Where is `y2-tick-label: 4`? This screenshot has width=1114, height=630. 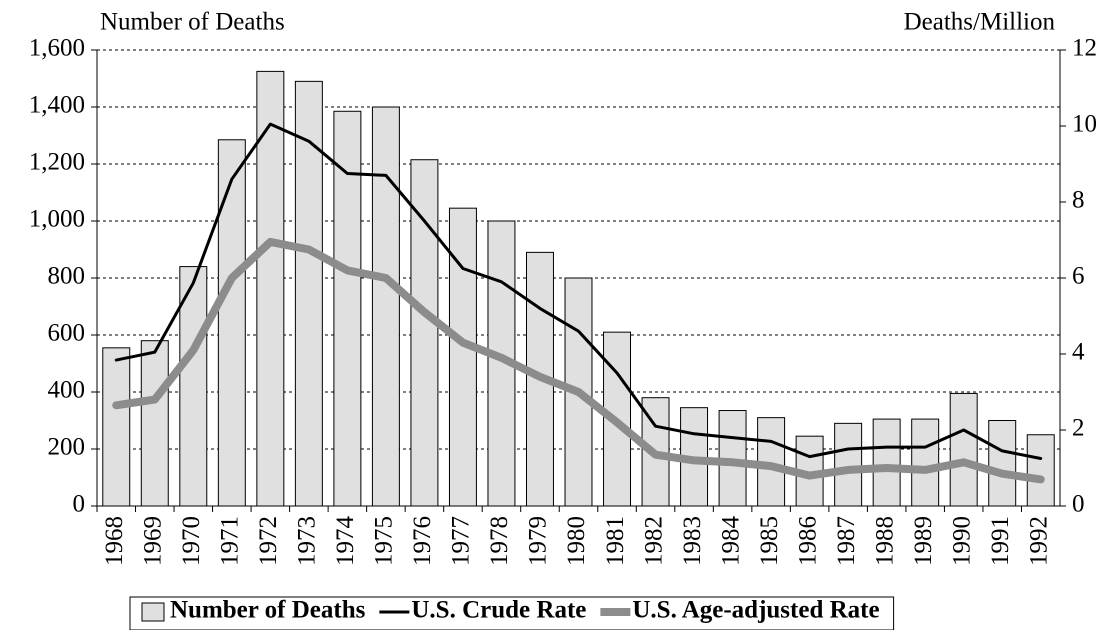 y2-tick-label: 4 is located at coordinates (1078, 352).